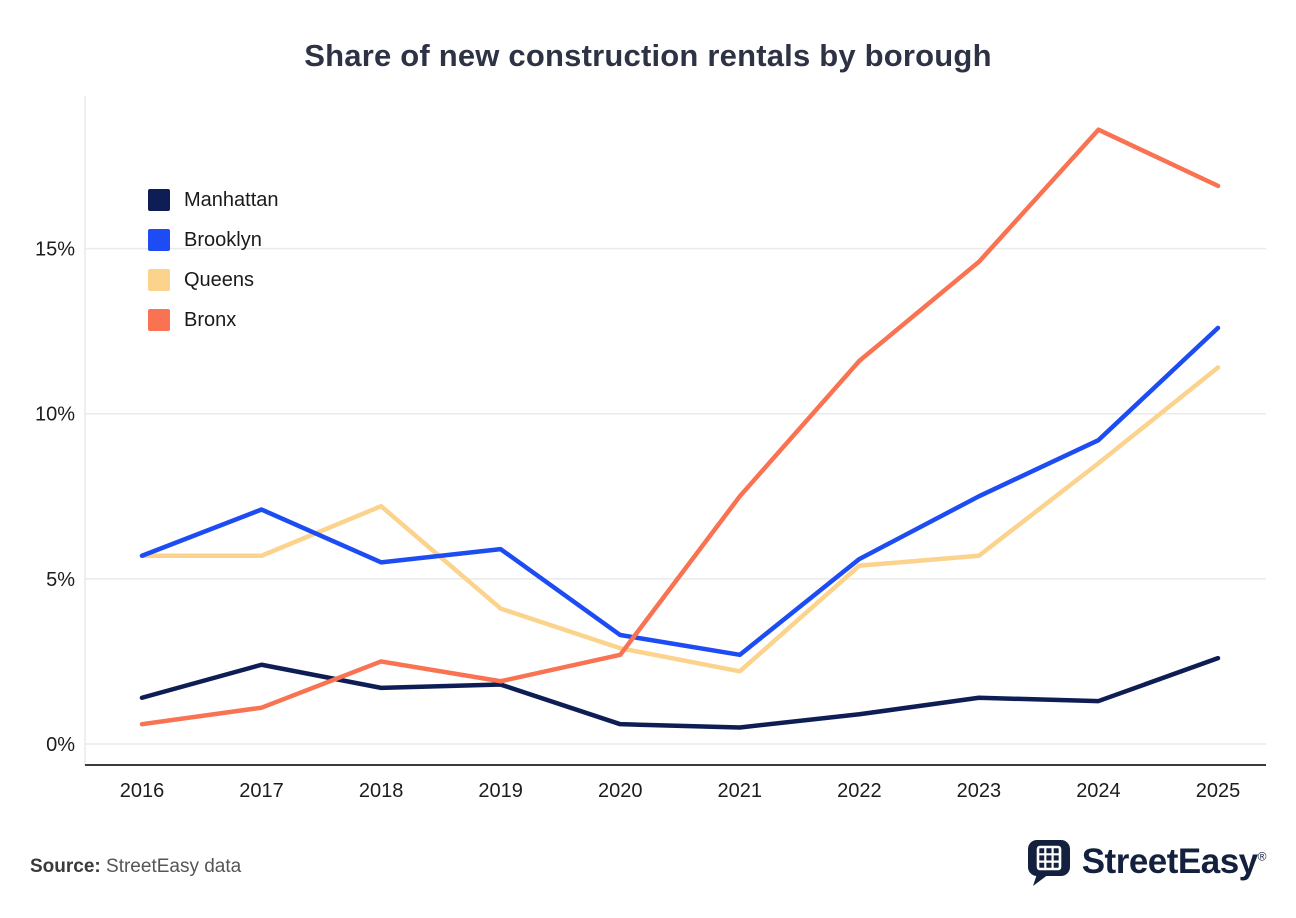 The height and width of the screenshot is (918, 1296). Describe the element at coordinates (979, 791) in the screenshot. I see `x-tick-label: 2023` at that location.